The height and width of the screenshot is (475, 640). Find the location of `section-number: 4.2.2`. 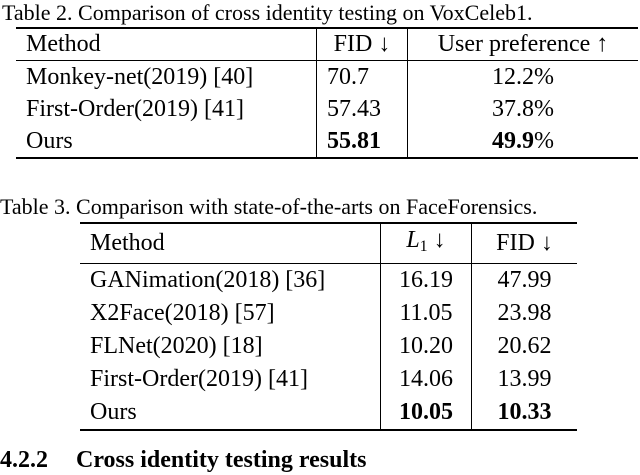

section-number: 4.2.2 is located at coordinates (24, 460).